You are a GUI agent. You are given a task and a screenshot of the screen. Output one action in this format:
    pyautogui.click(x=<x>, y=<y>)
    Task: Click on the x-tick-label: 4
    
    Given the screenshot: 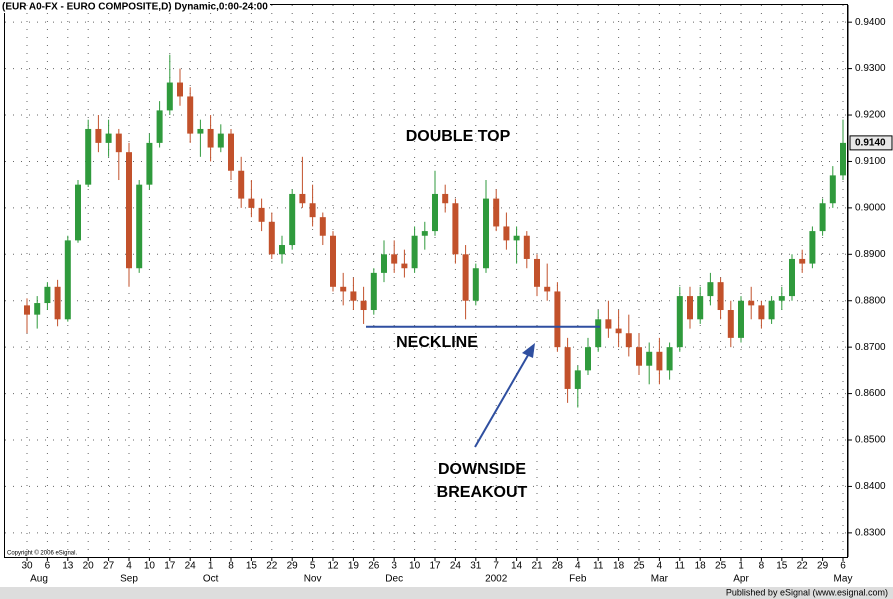 What is the action you would take?
    pyautogui.click(x=660, y=566)
    